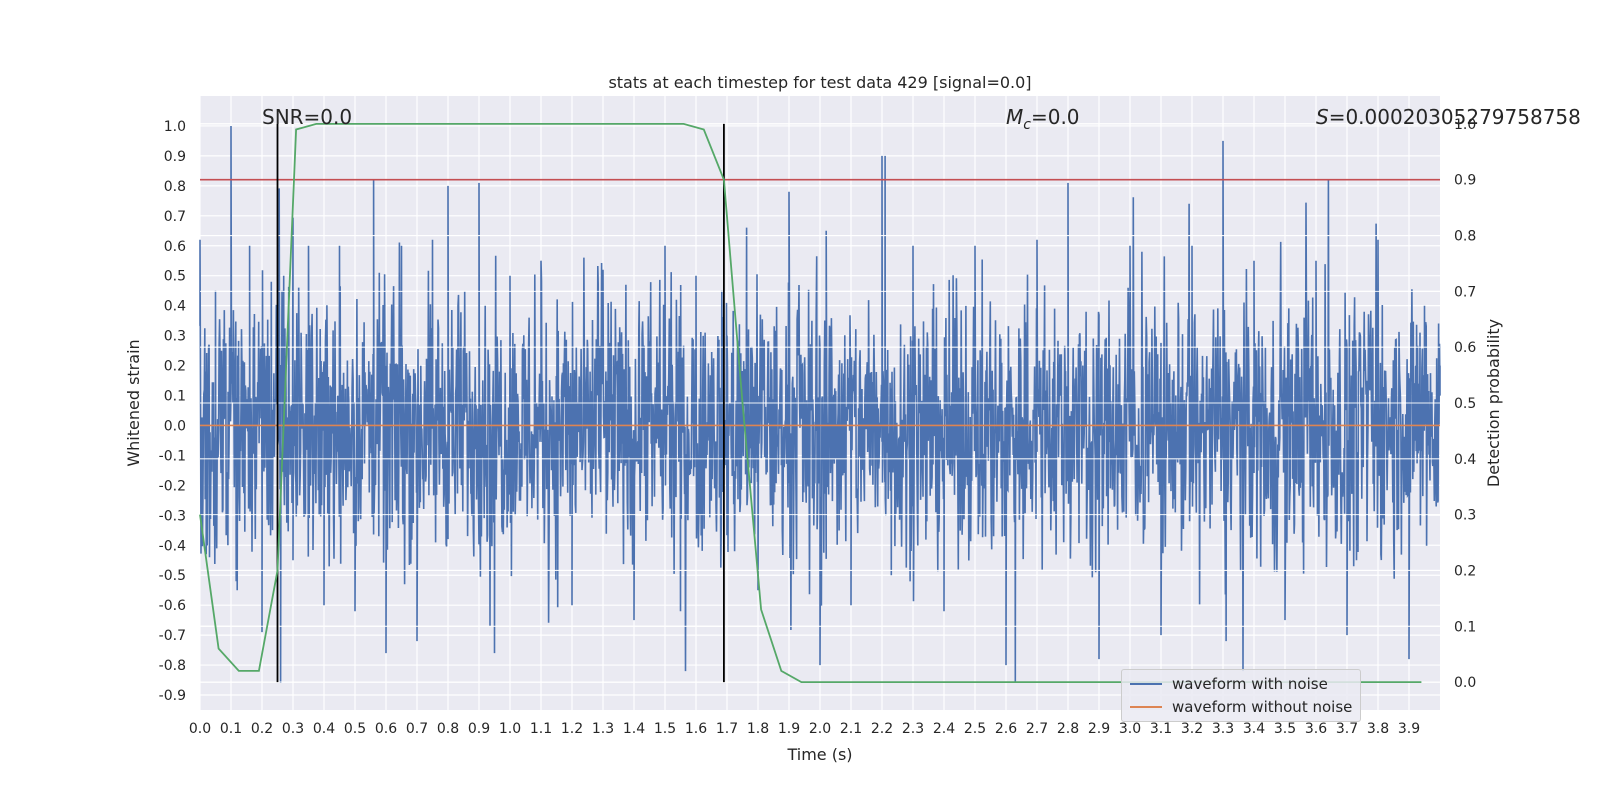 The image size is (1600, 800). What do you see at coordinates (603, 729) in the screenshot?
I see `x-tick-label: 1.3` at bounding box center [603, 729].